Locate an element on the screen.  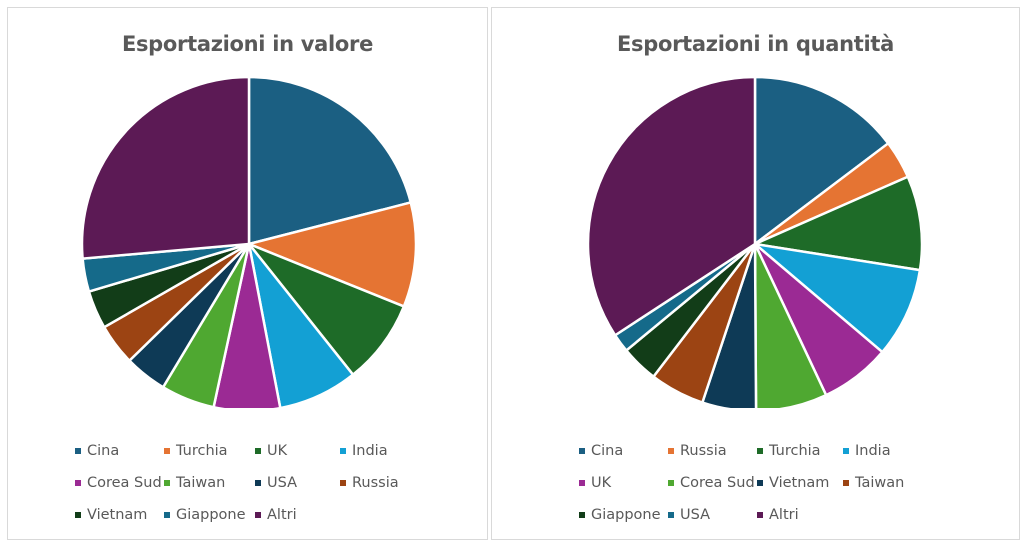
chart-title: Esportazioni in valore is located at coordinates (247, 44).